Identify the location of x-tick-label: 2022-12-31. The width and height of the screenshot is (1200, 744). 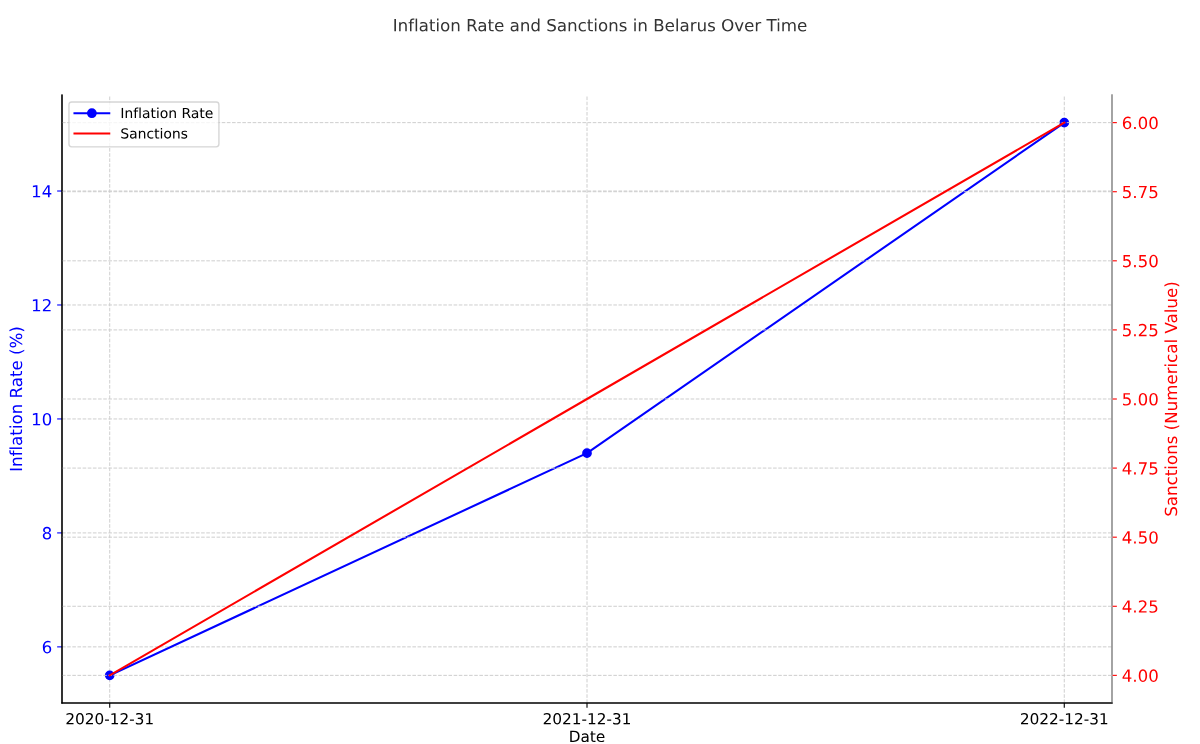
(1064, 718).